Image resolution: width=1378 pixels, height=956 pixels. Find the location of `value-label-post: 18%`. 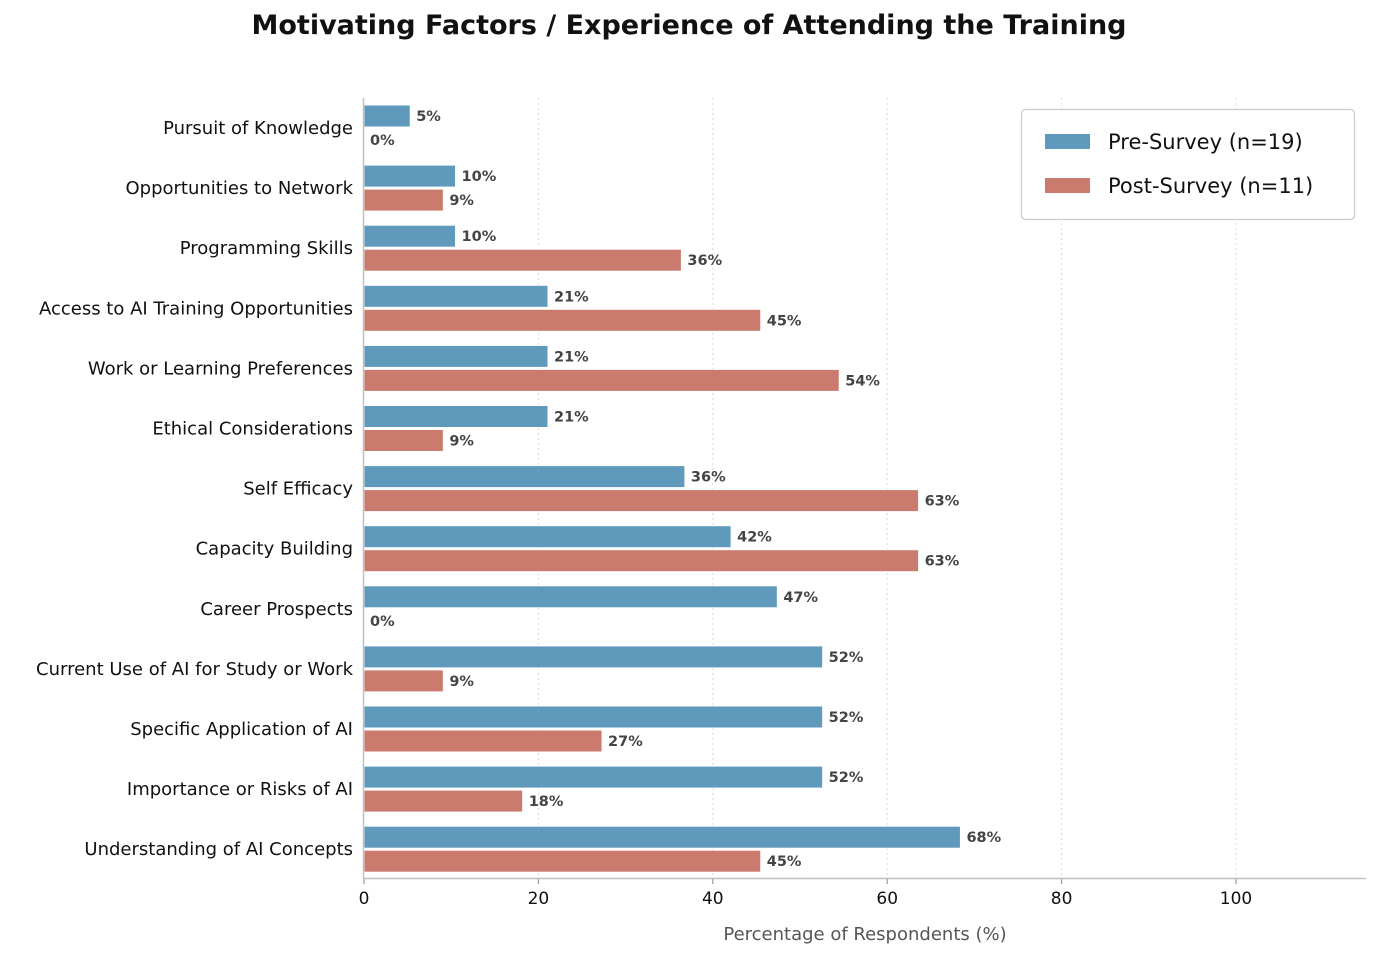

value-label-post: 18% is located at coordinates (546, 802).